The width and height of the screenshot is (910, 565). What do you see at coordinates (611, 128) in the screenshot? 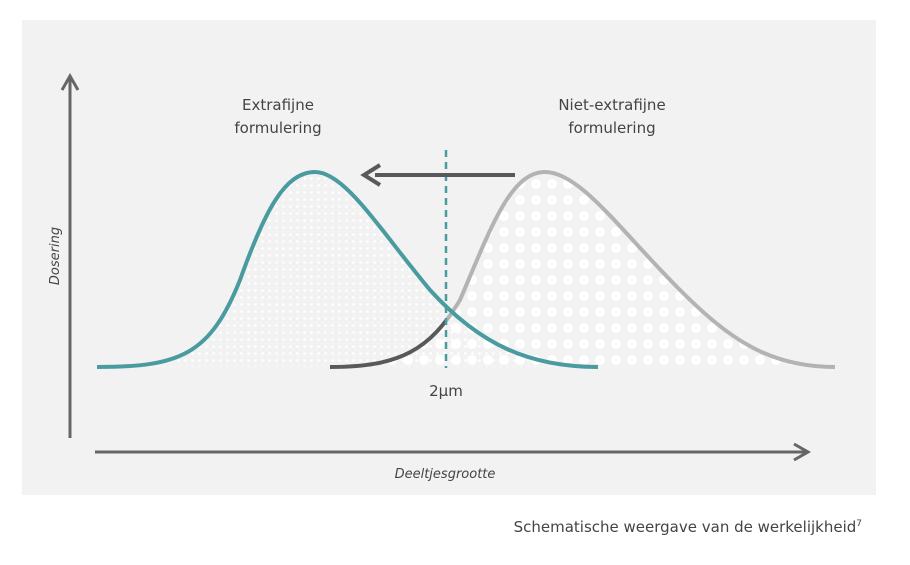
I see `right-label: formulering` at bounding box center [611, 128].